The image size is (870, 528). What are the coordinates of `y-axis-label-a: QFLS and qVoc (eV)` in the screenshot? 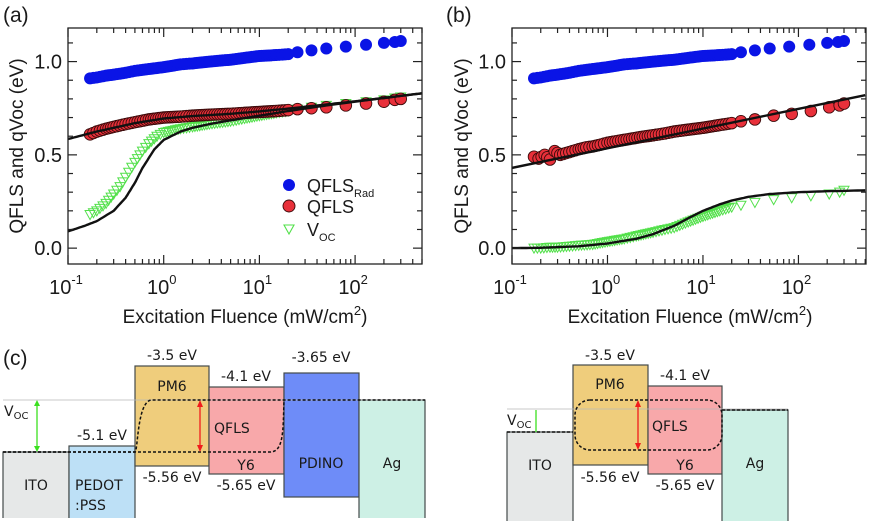 It's located at (17, 145).